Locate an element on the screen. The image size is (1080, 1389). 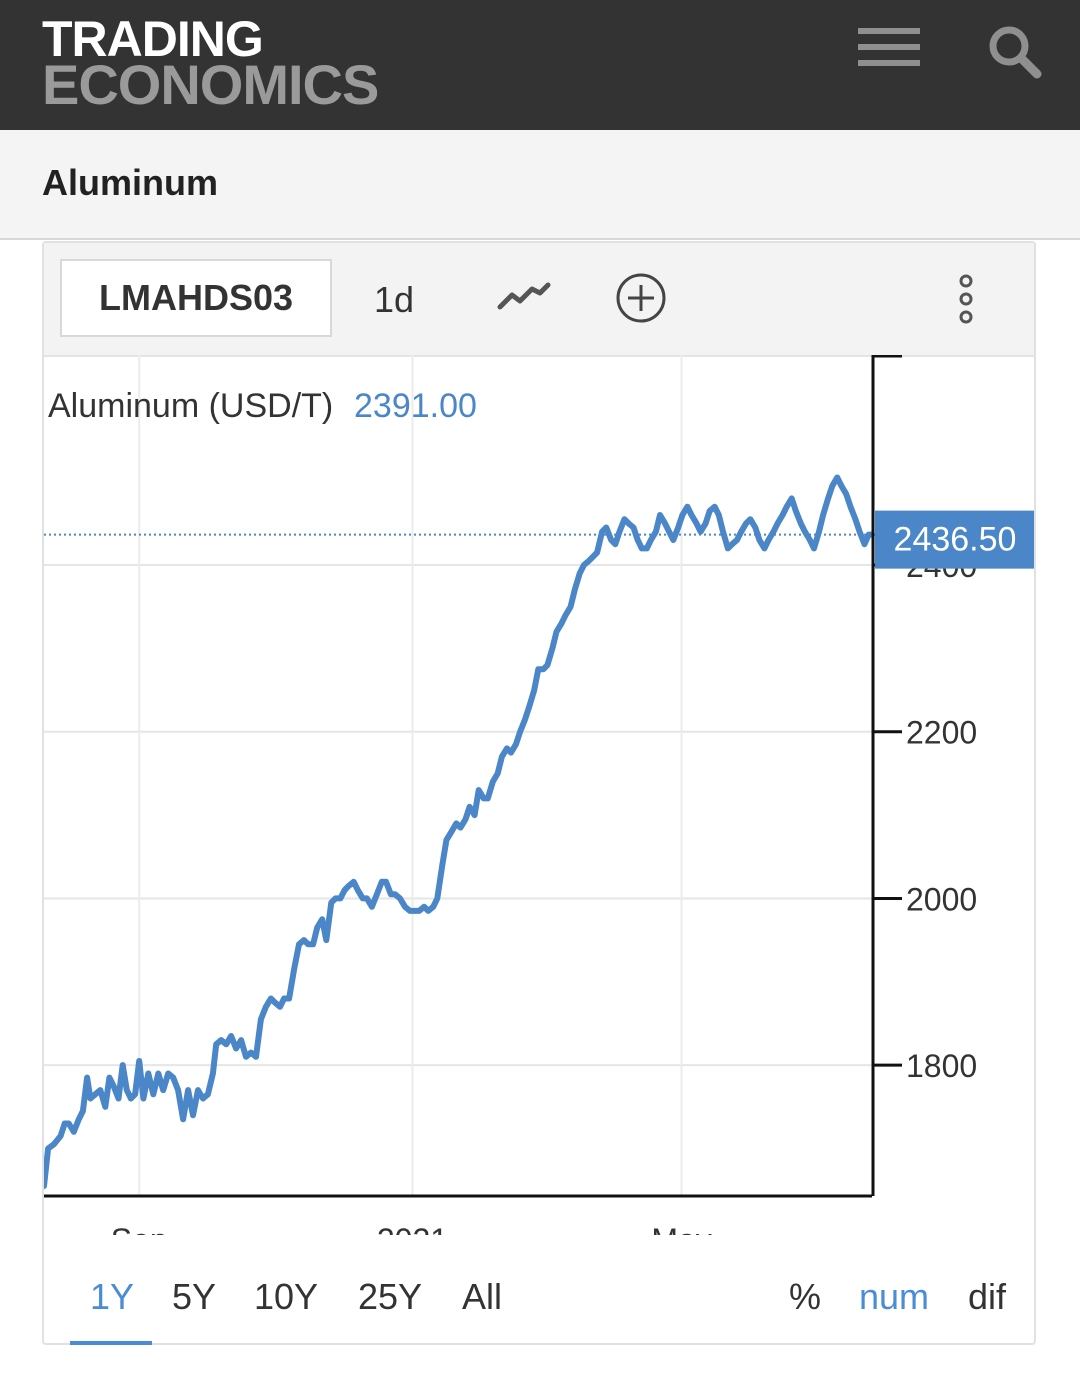
more-vertical-icon is located at coordinates (966, 302).